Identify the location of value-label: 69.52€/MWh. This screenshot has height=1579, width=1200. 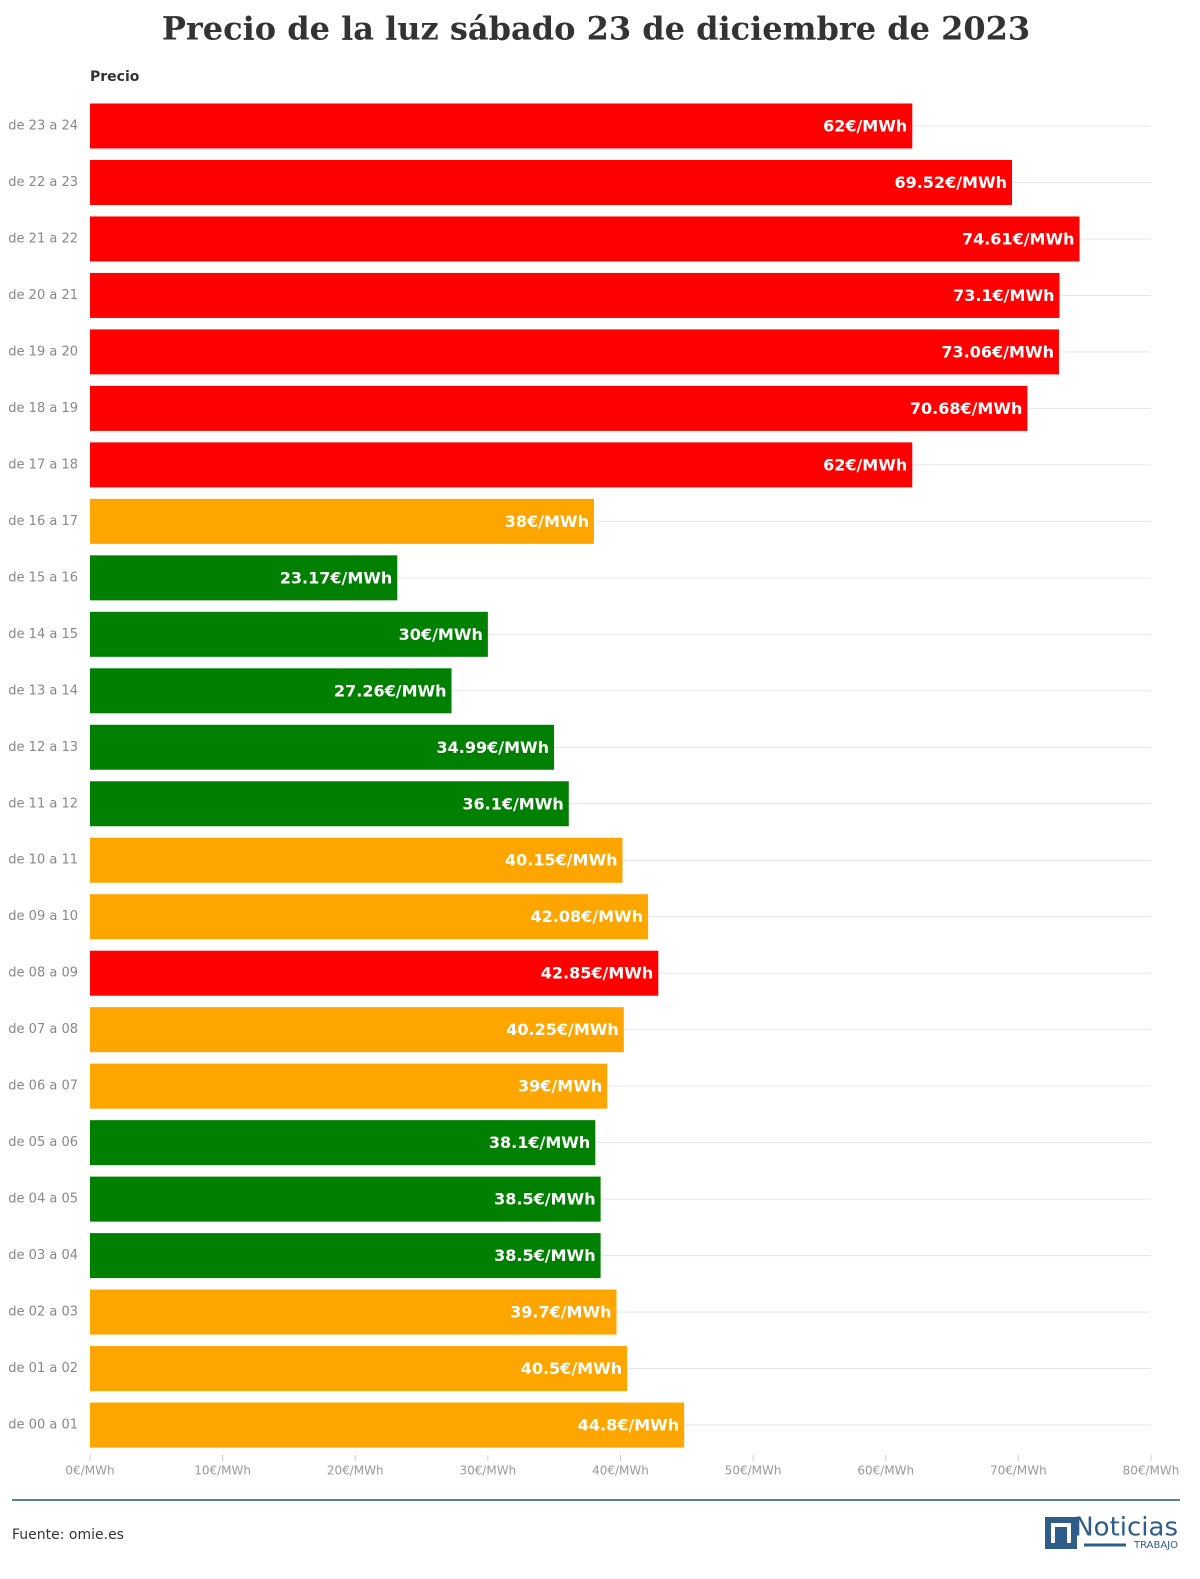
(950, 182).